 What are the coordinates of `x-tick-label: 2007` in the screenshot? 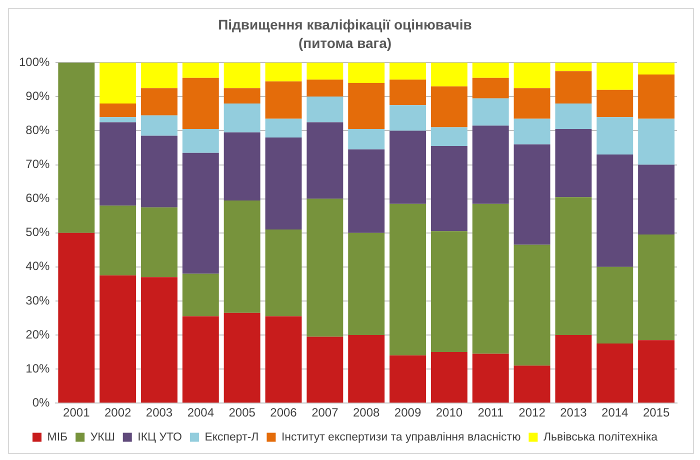 It's located at (325, 413).